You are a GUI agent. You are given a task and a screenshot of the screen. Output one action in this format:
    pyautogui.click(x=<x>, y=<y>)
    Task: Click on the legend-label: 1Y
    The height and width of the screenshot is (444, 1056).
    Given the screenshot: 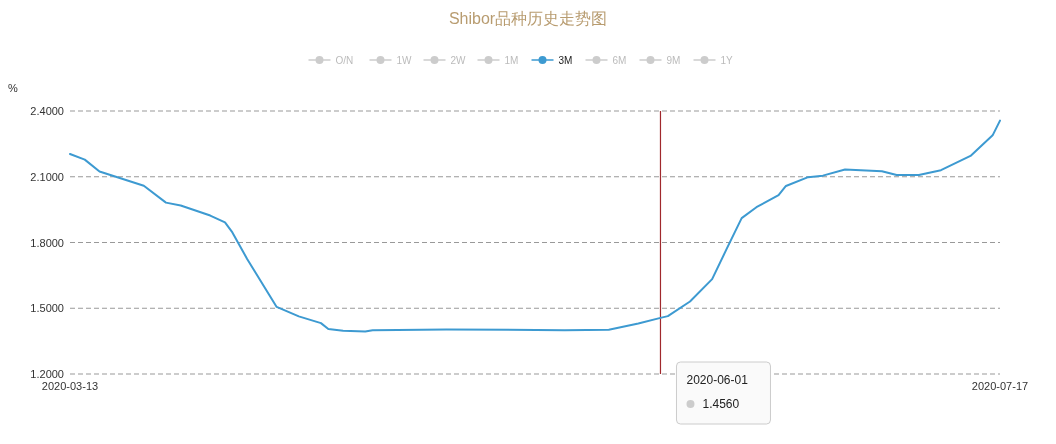 What is the action you would take?
    pyautogui.click(x=727, y=60)
    